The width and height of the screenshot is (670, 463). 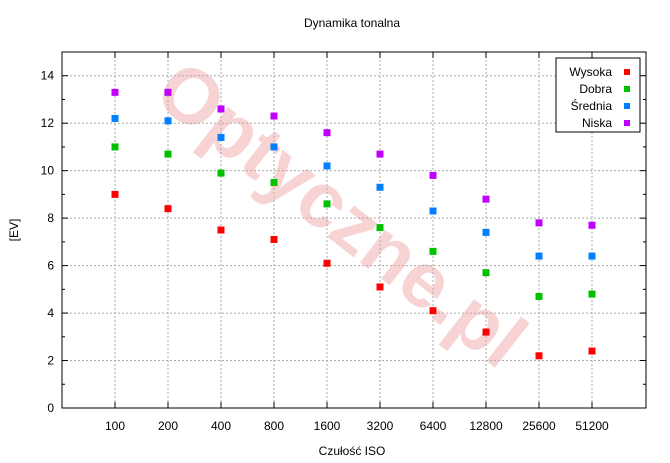 What do you see at coordinates (592, 426) in the screenshot?
I see `x-tick-label: 51200` at bounding box center [592, 426].